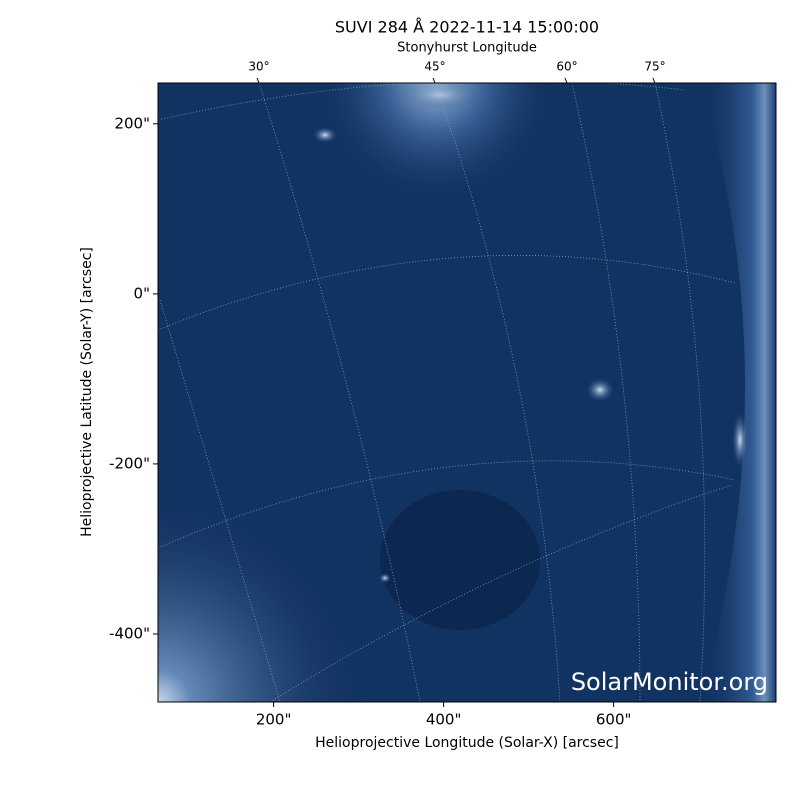  I want to click on top-tick-label: 45°, so click(434, 67).